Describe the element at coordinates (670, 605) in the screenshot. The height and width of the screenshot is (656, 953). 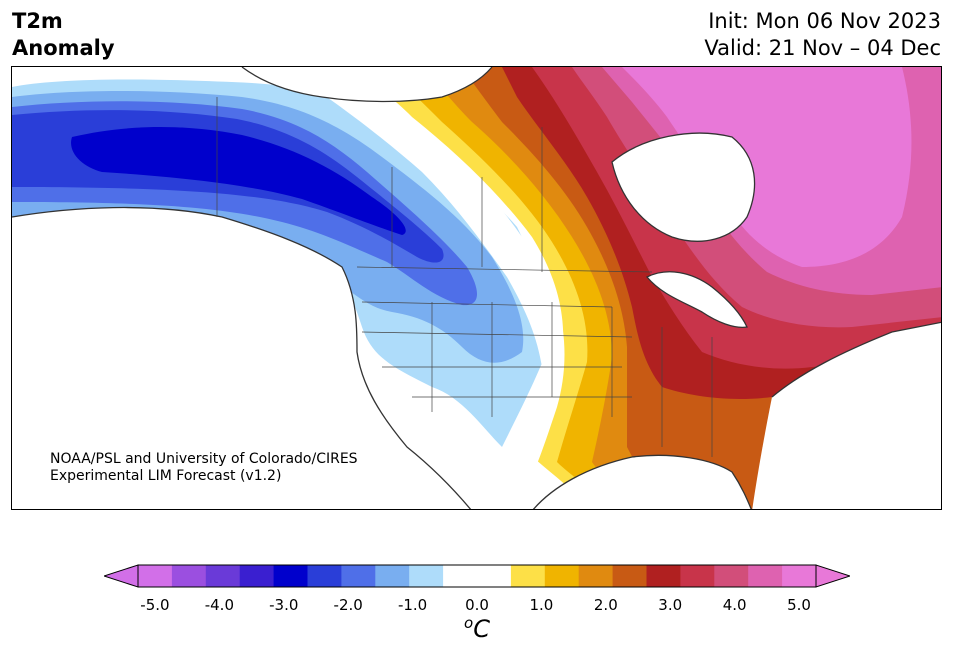
I see `colorbar-tick-label: 3.0` at that location.